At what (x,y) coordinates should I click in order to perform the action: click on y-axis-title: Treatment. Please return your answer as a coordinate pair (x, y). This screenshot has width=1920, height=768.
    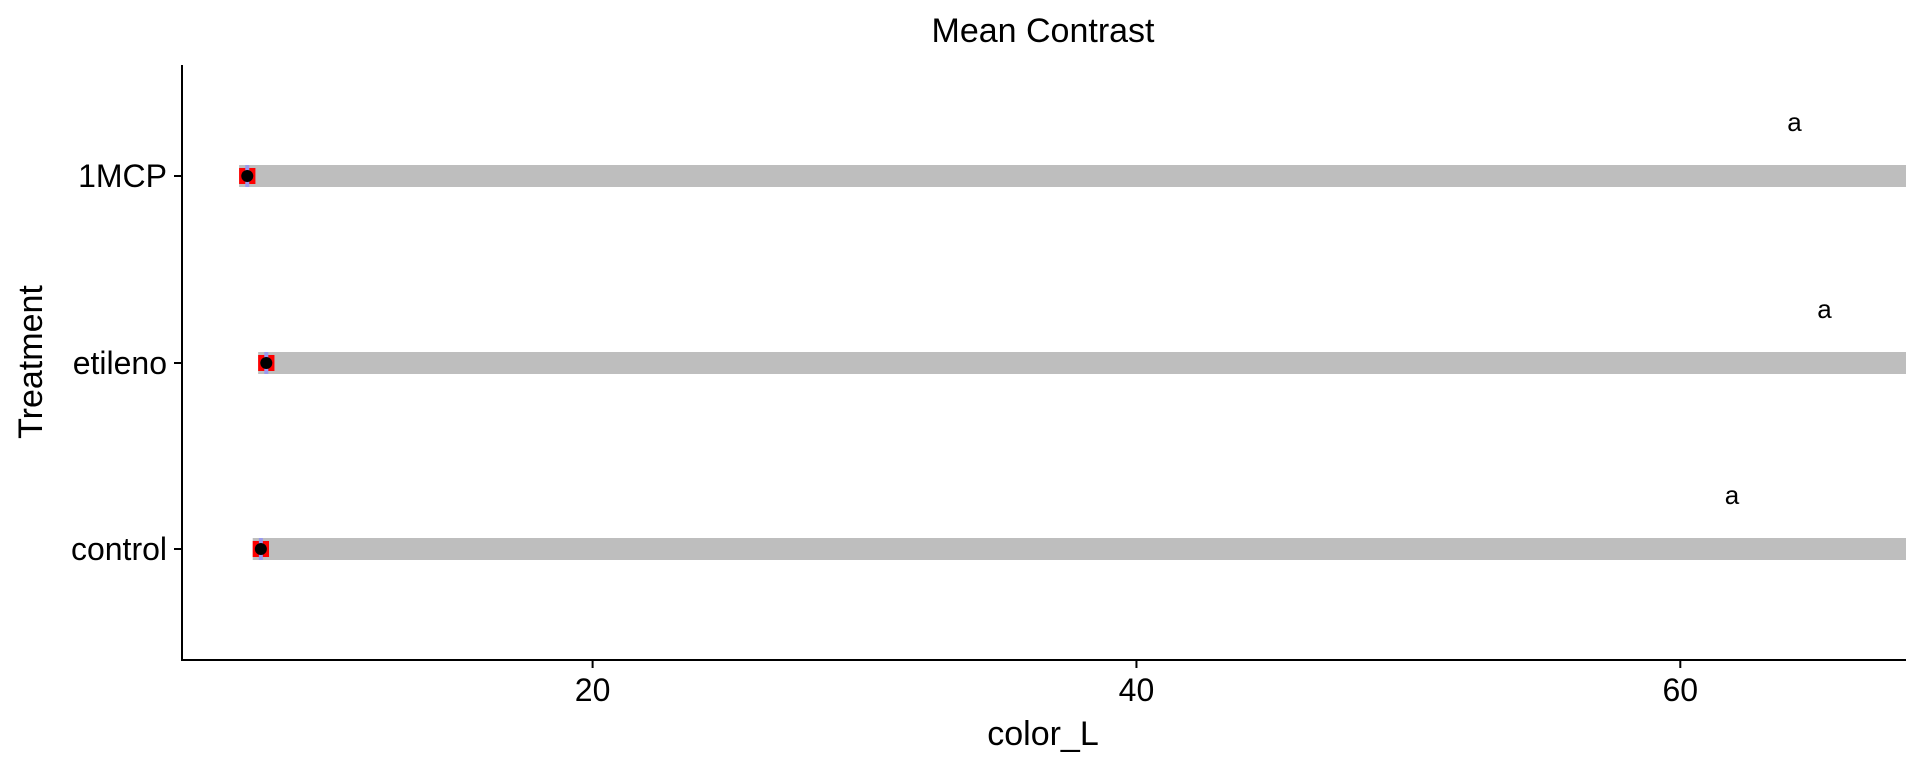
    Looking at the image, I should click on (31, 362).